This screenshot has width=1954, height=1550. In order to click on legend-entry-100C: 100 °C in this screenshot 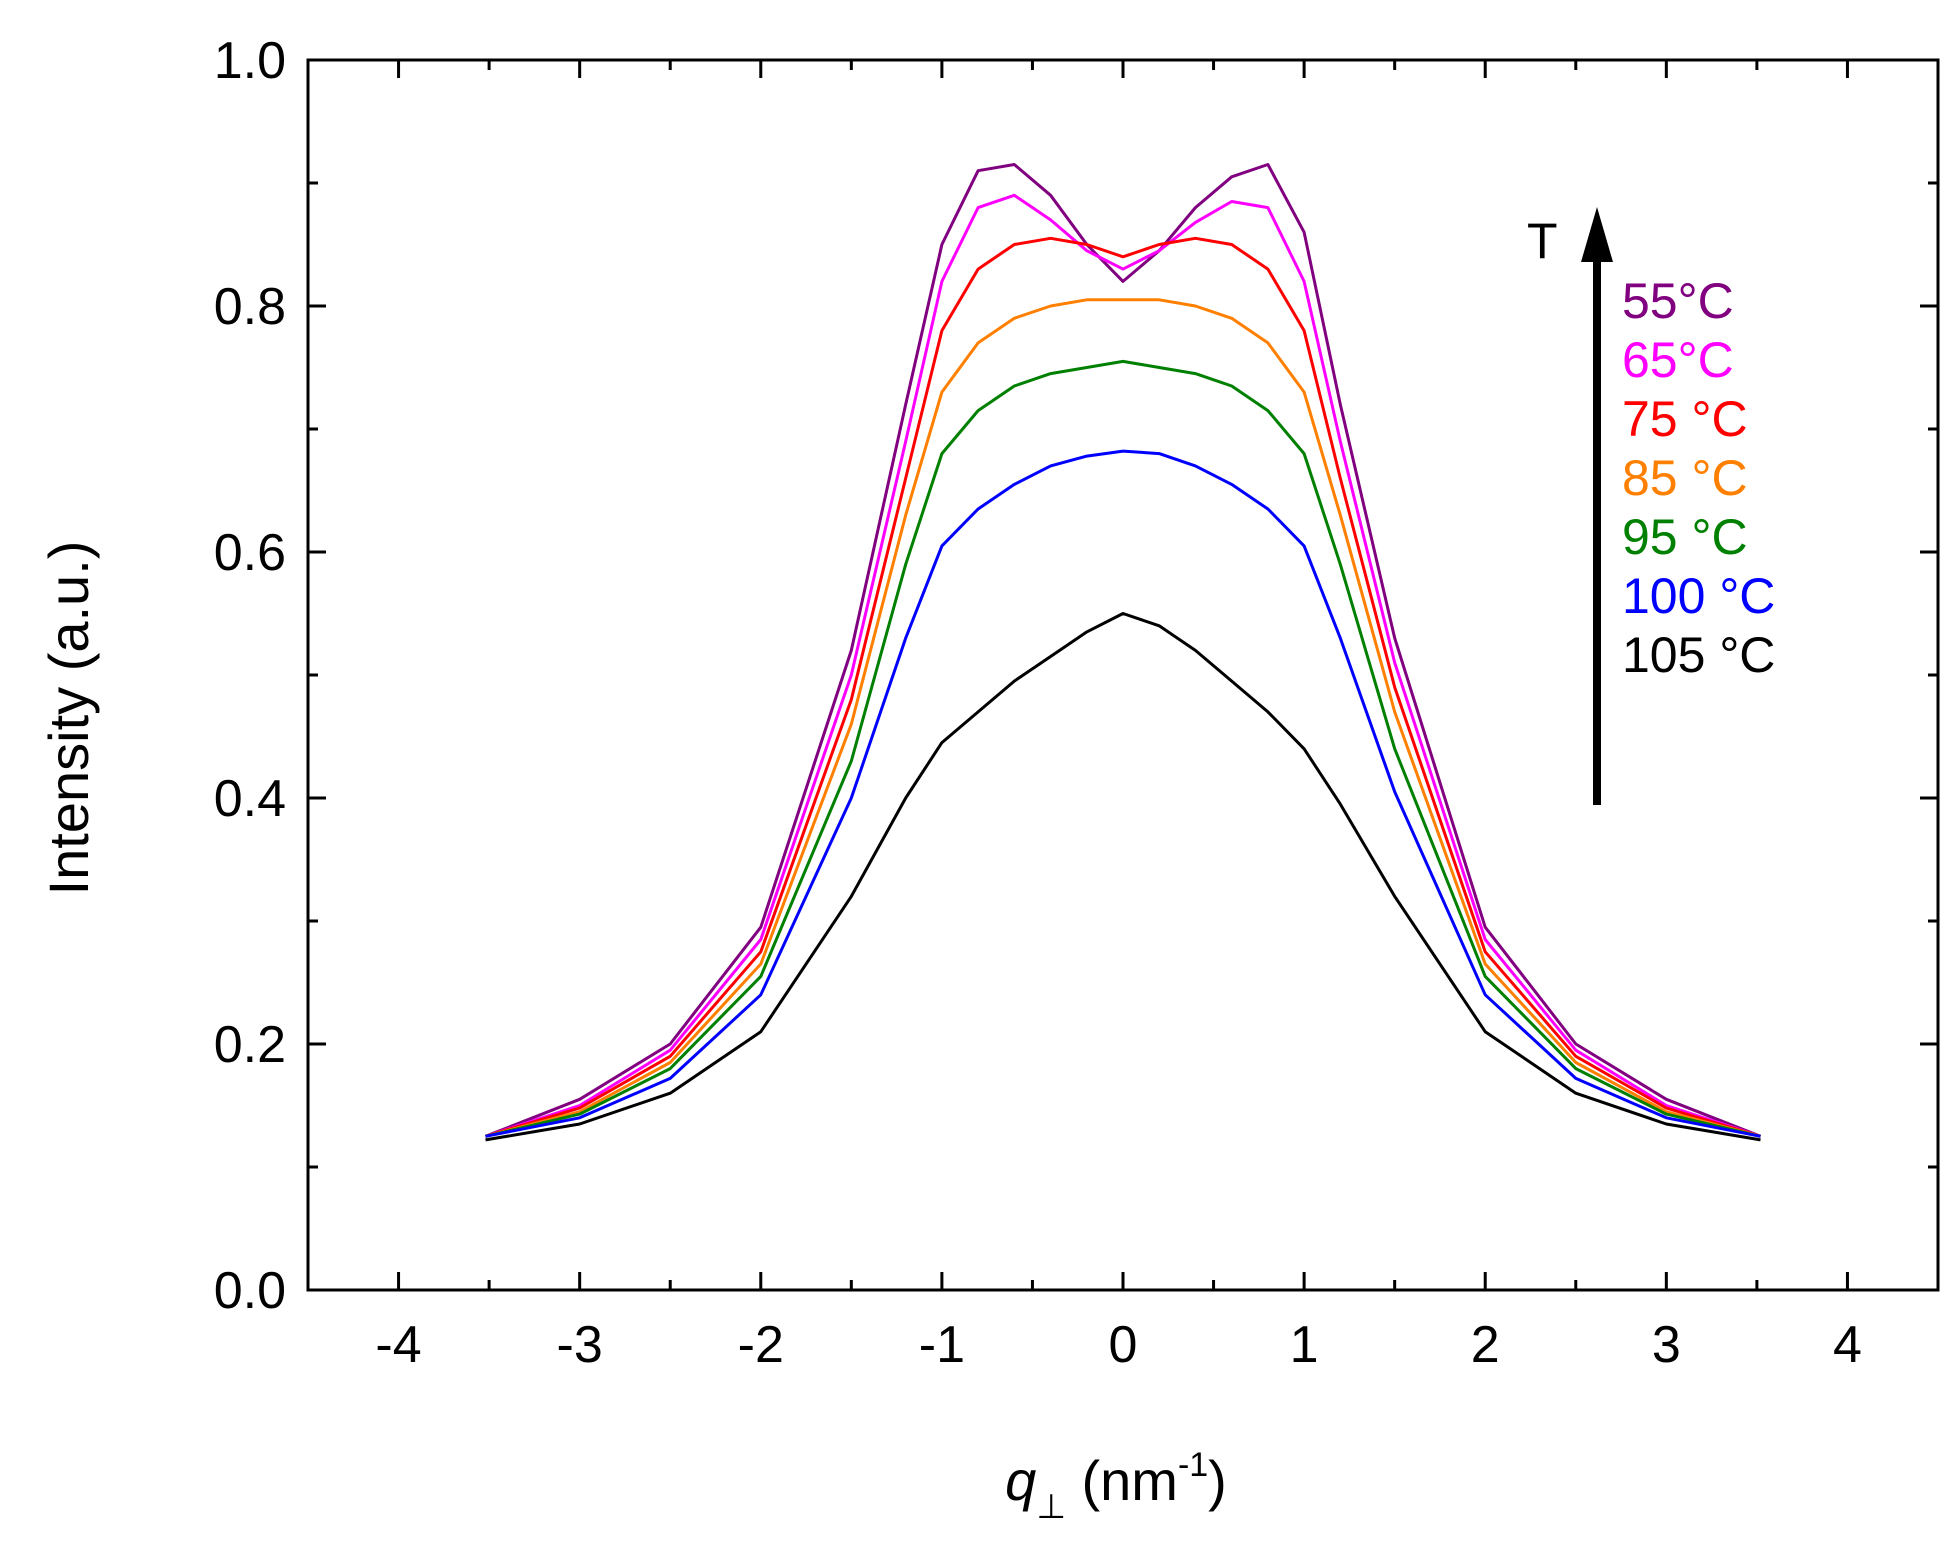, I will do `click(1698, 596)`.